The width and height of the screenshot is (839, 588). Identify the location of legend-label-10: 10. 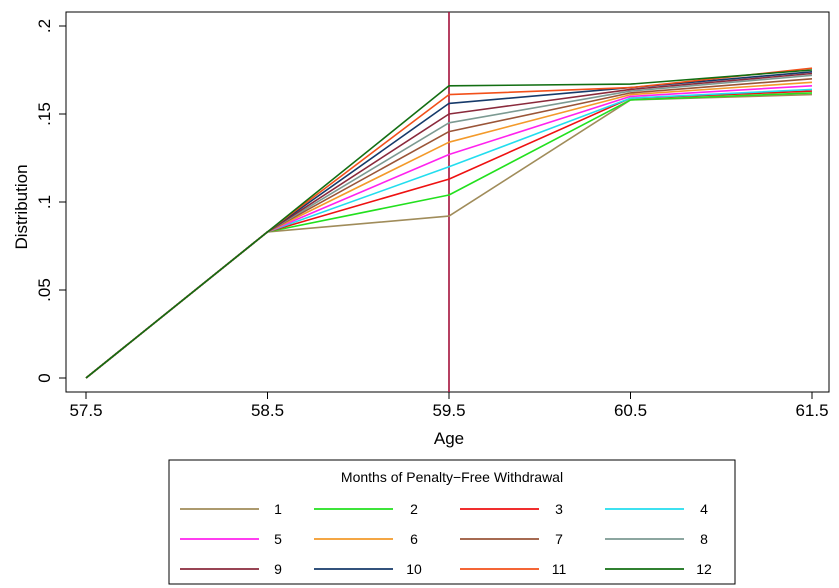
(414, 569).